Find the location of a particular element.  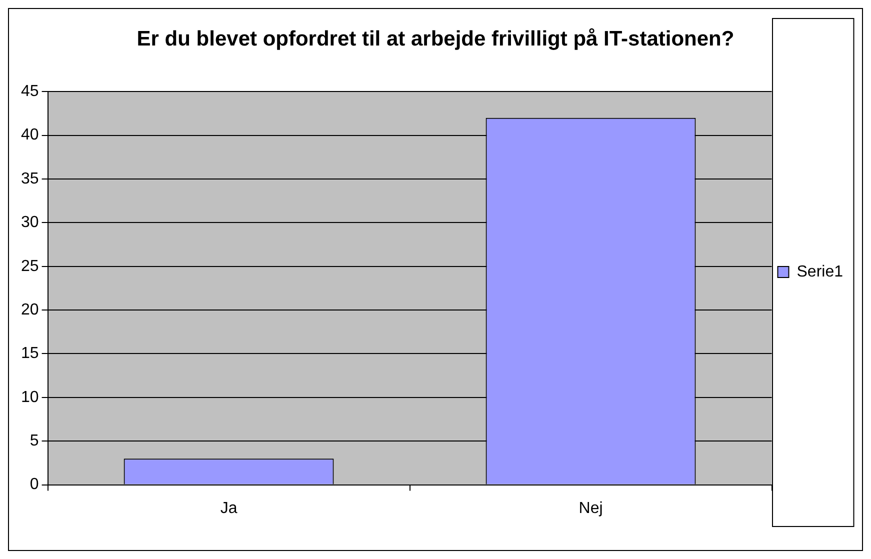

y-tick-label: 35 is located at coordinates (30, 179).